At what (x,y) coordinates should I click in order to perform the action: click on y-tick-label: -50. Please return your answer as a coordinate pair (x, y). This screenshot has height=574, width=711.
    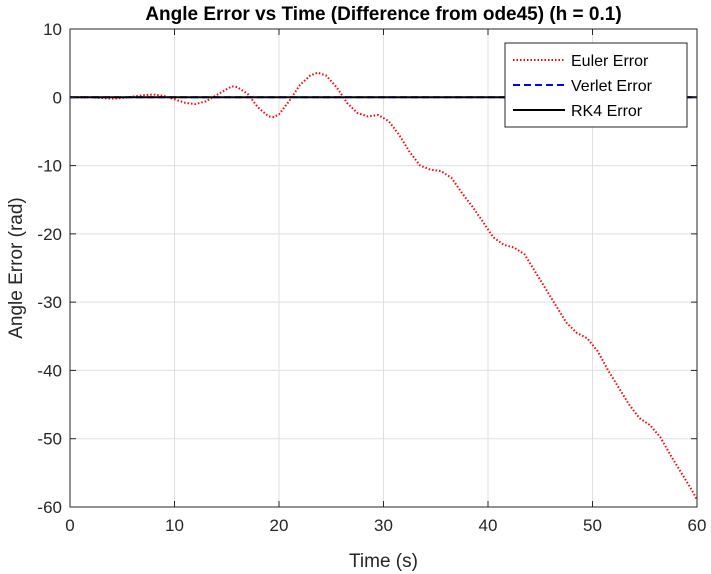
    Looking at the image, I should click on (49, 439).